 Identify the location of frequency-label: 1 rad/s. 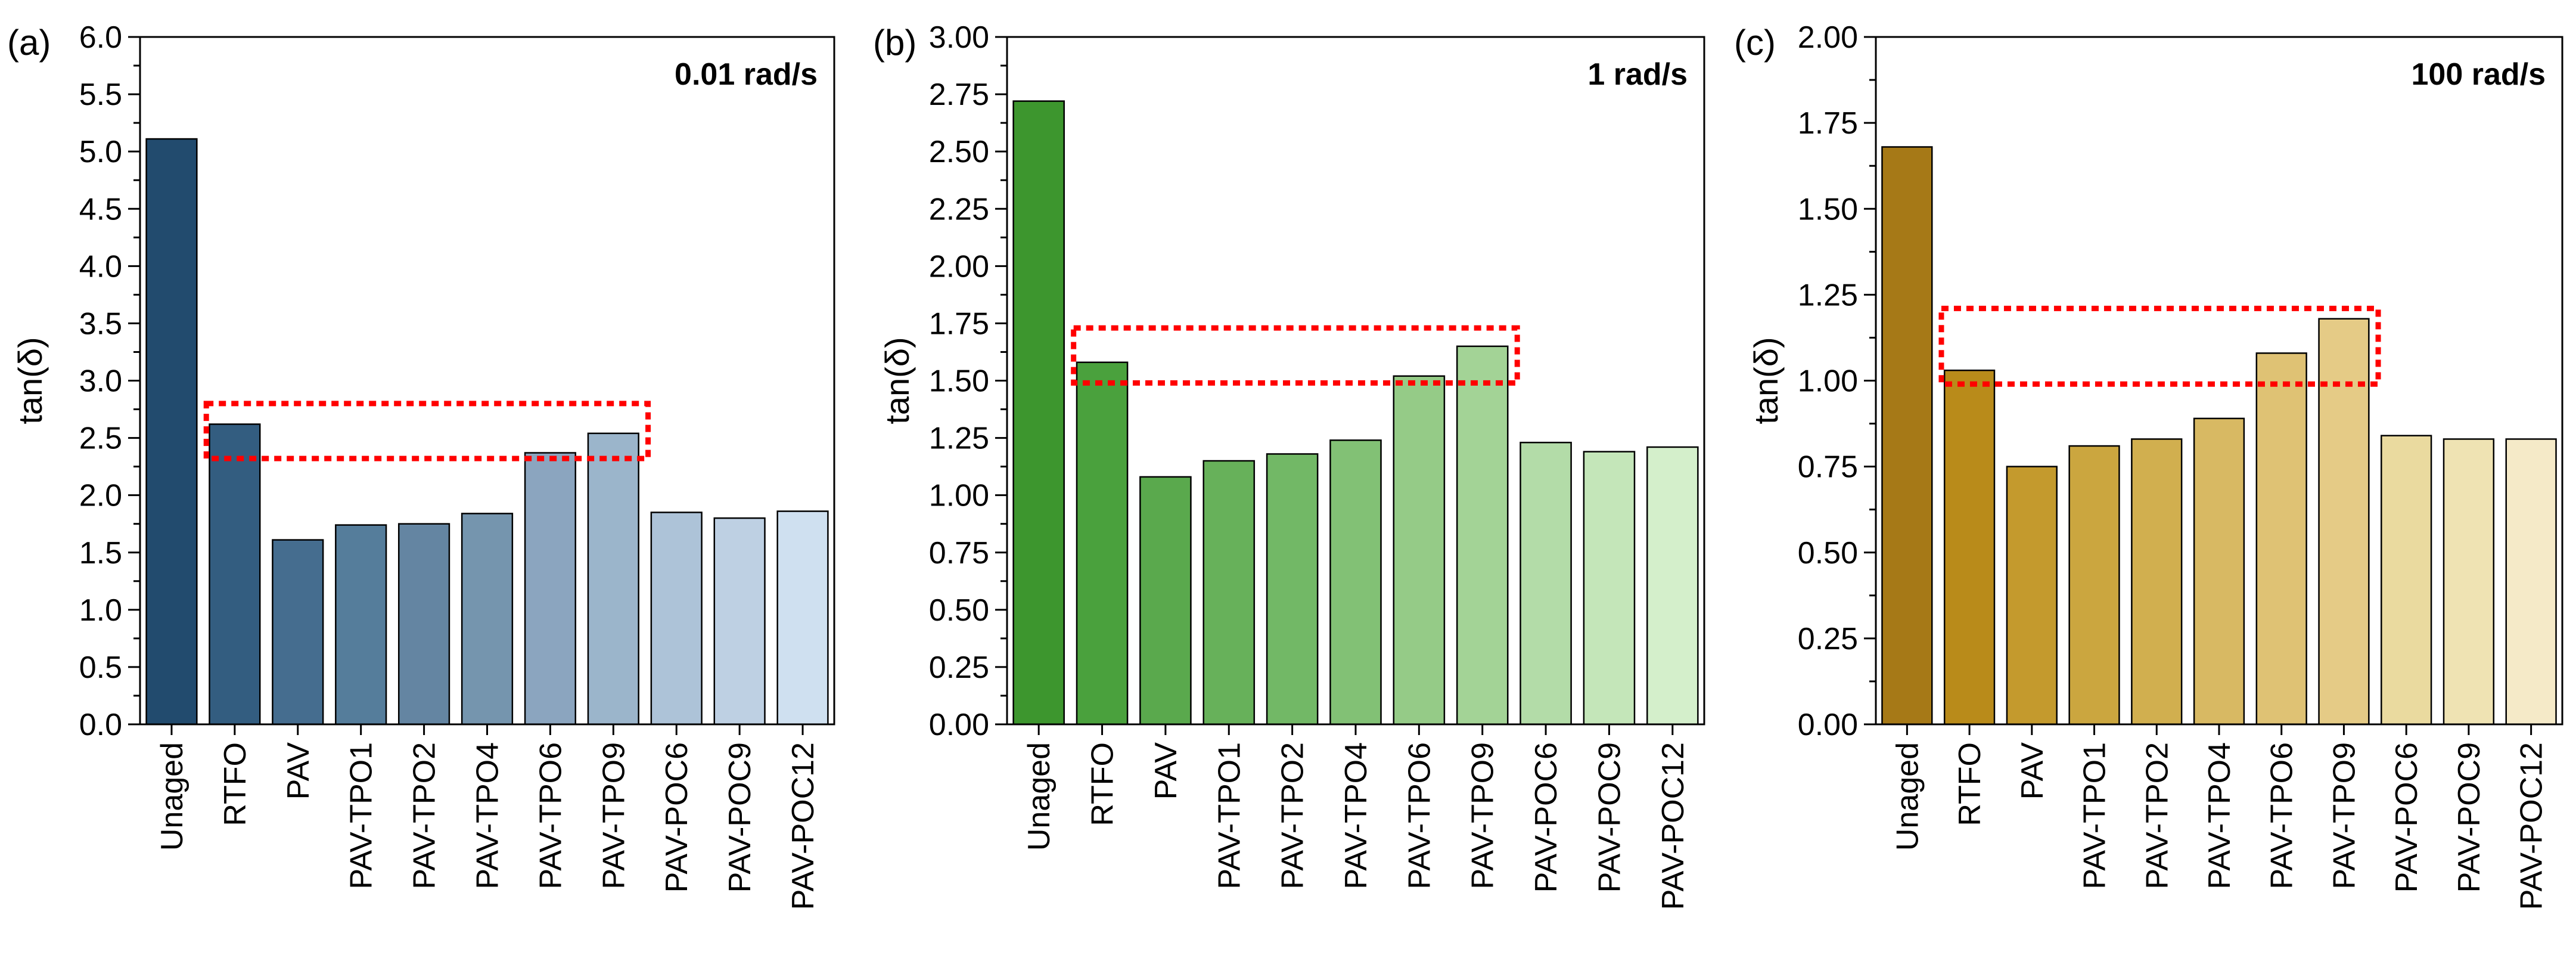
(1637, 74).